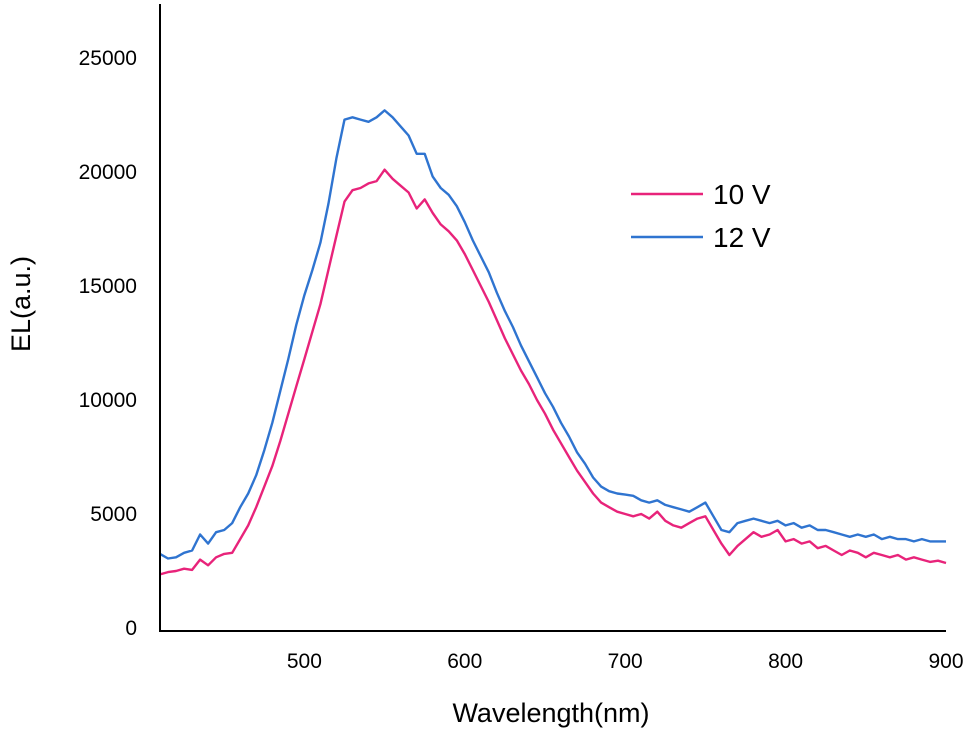 This screenshot has width=969, height=734. I want to click on y-tick-label: 25000, so click(108, 58).